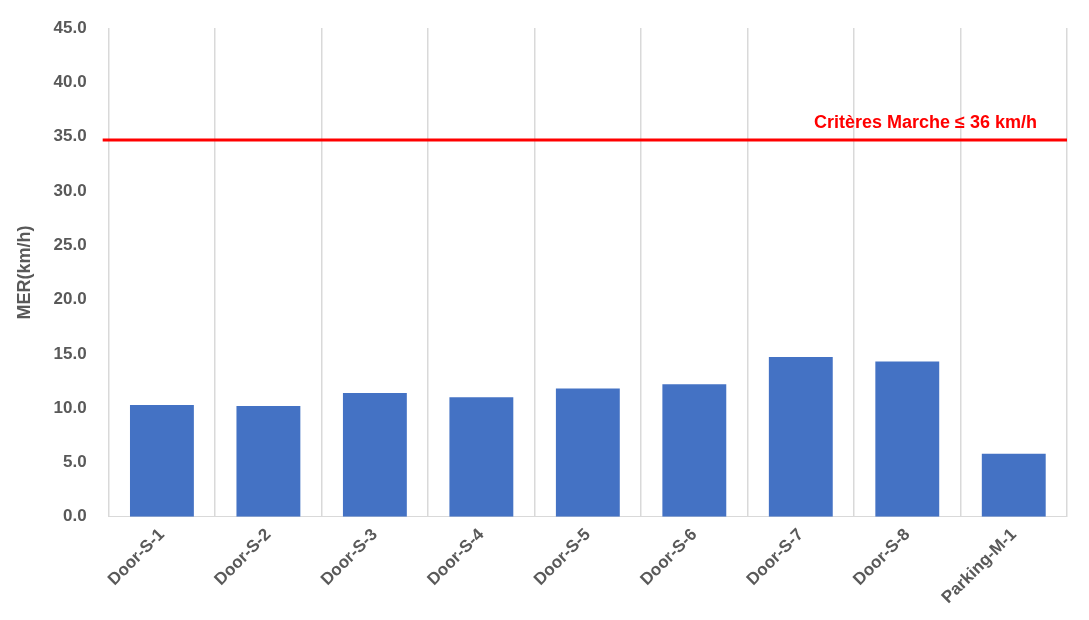 This screenshot has width=1089, height=620. What do you see at coordinates (23, 272) in the screenshot?
I see `y-axis-title: MER(km/h)` at bounding box center [23, 272].